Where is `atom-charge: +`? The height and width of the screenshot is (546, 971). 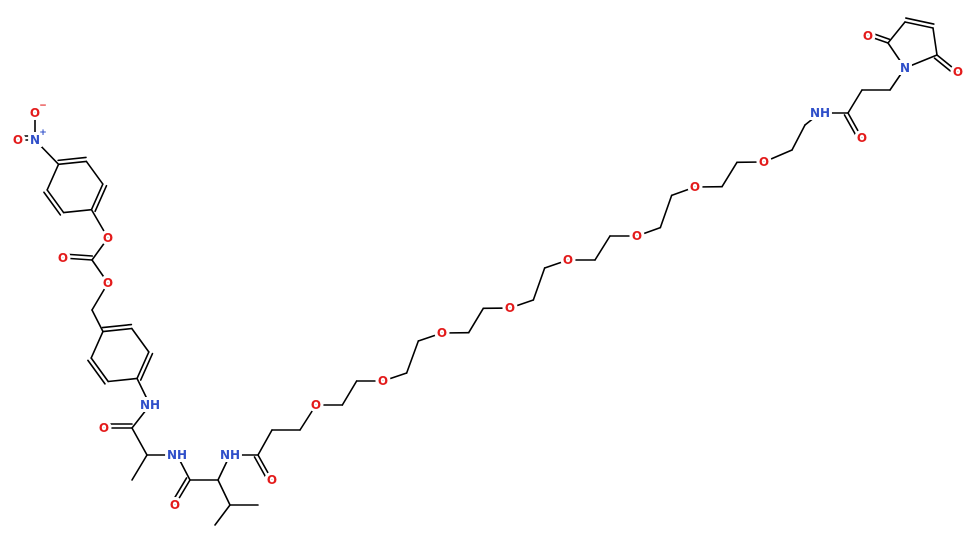 atom-charge: + is located at coordinates (43, 133).